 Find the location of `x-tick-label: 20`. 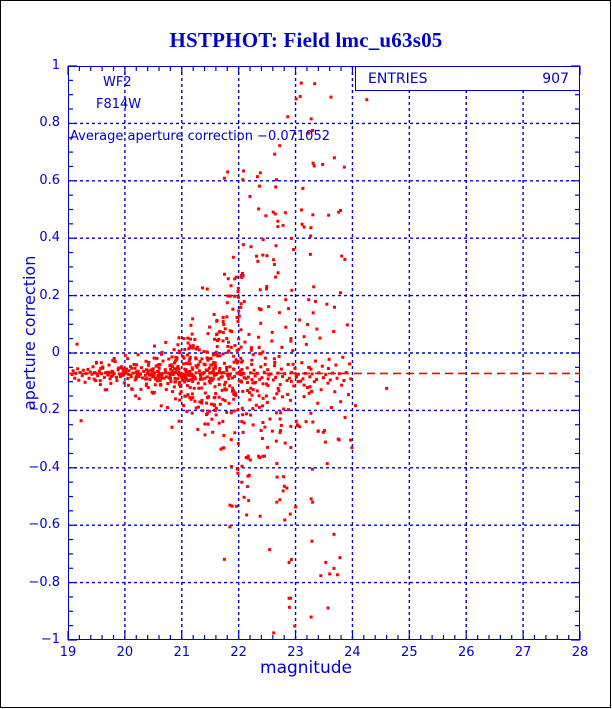

x-tick-label: 20 is located at coordinates (125, 652).